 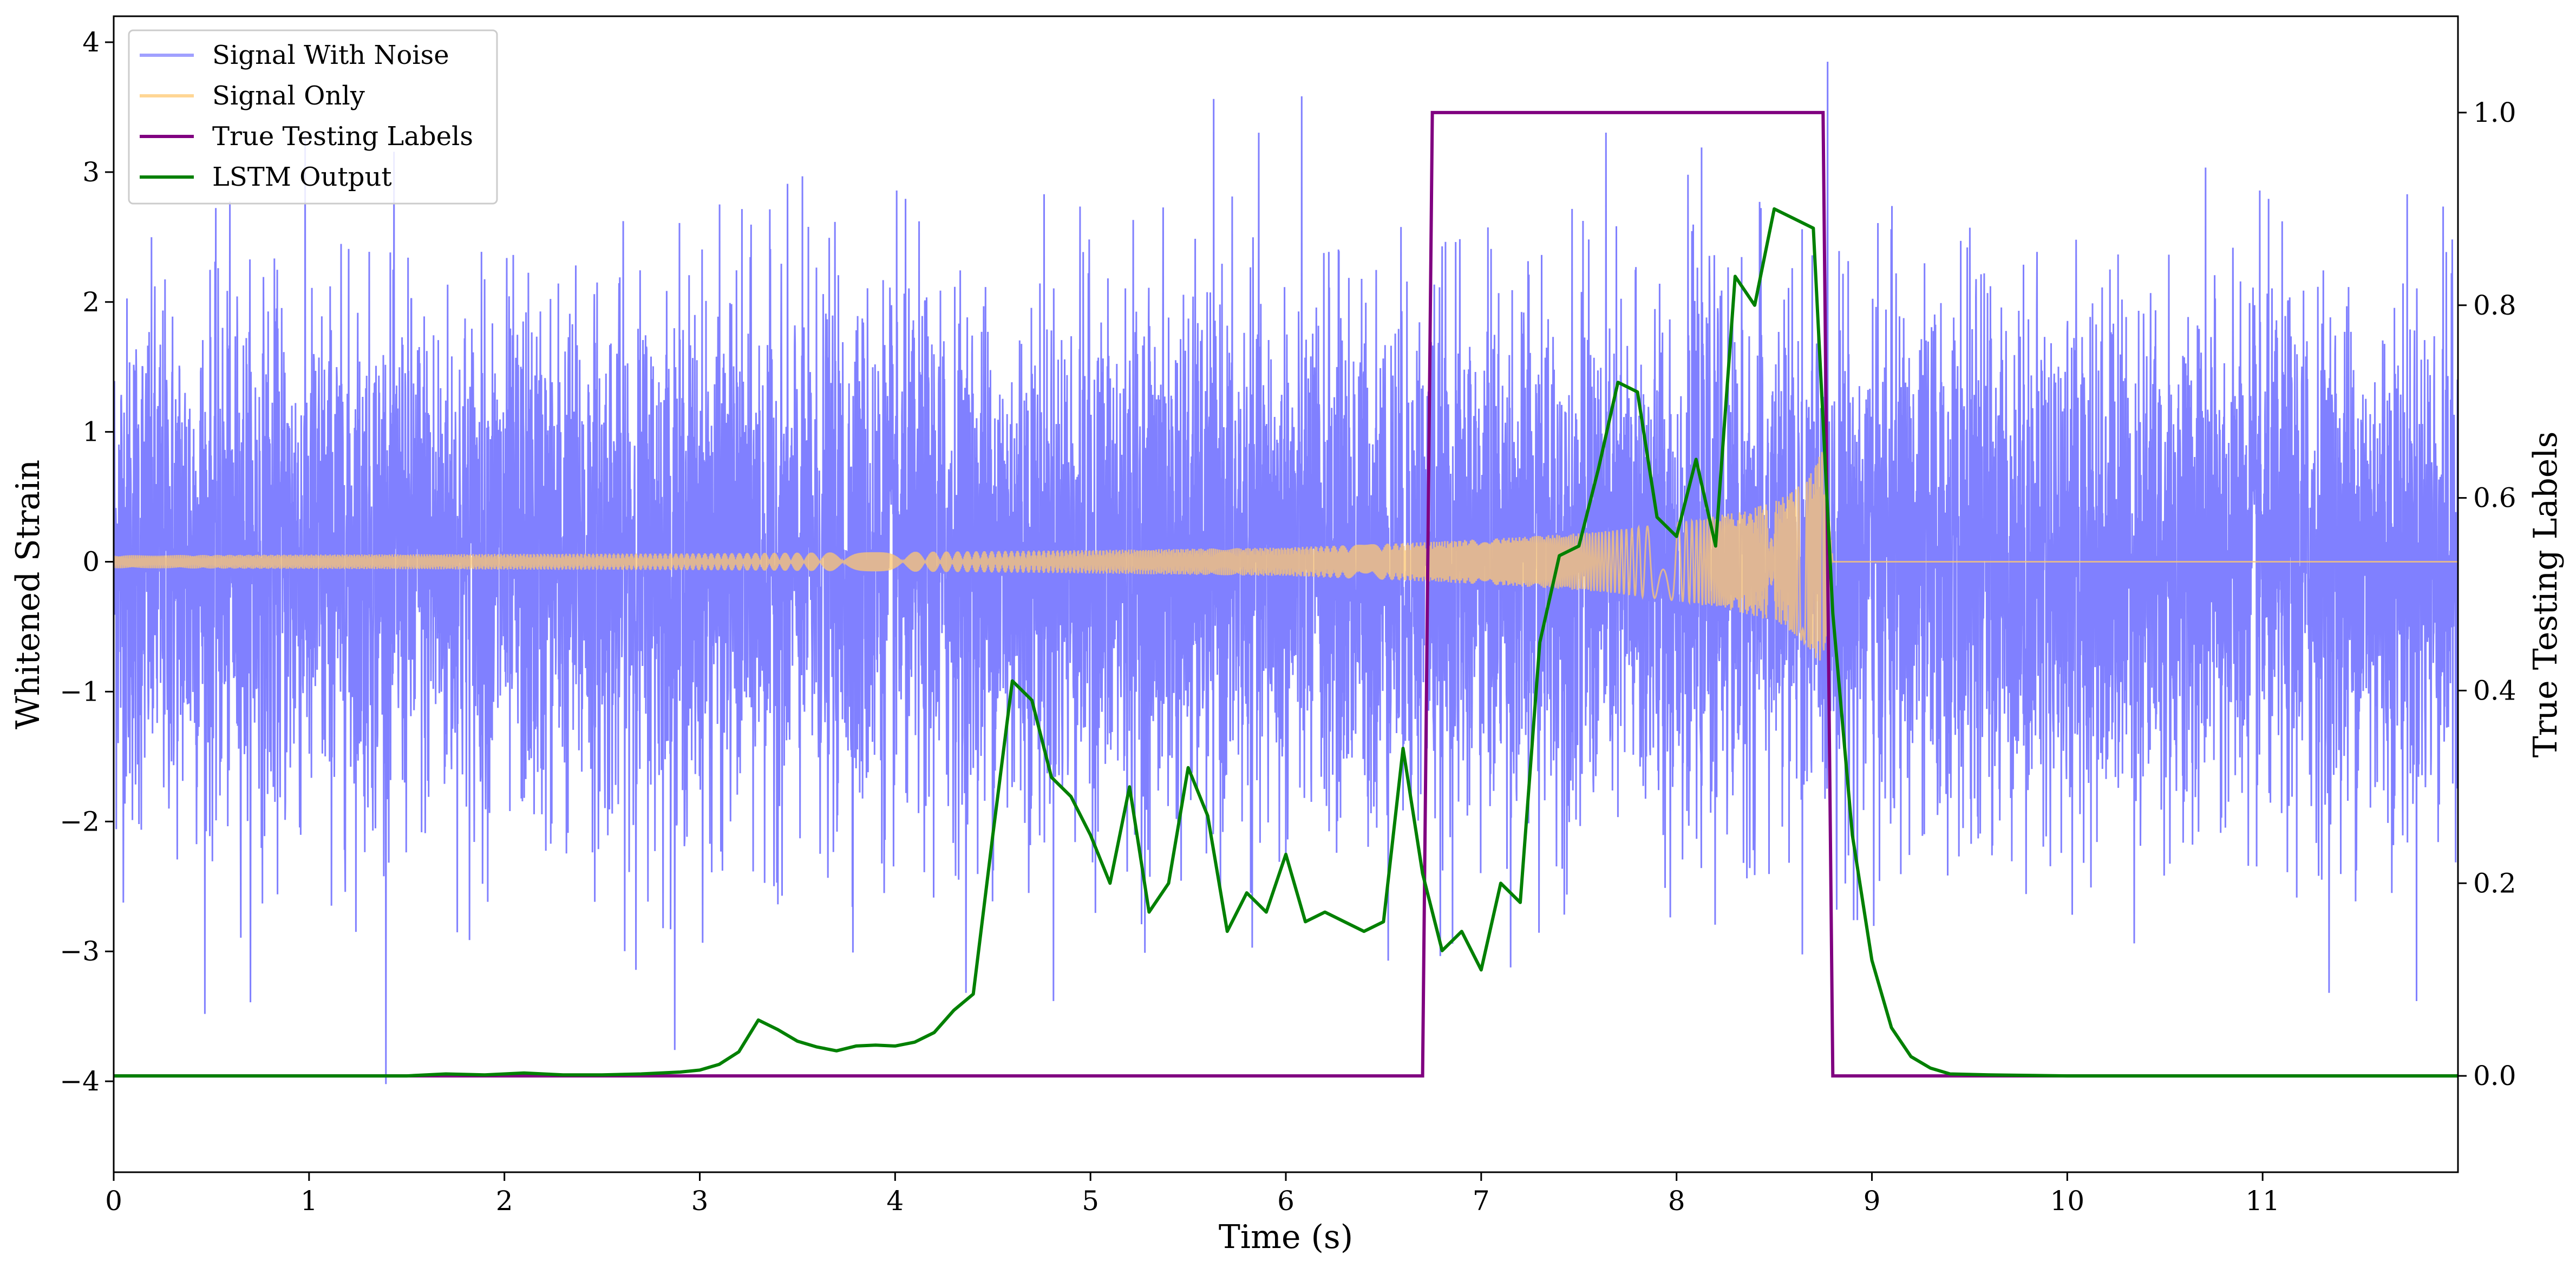 I want to click on y2-tick-label: 0.4, so click(x=2495, y=690).